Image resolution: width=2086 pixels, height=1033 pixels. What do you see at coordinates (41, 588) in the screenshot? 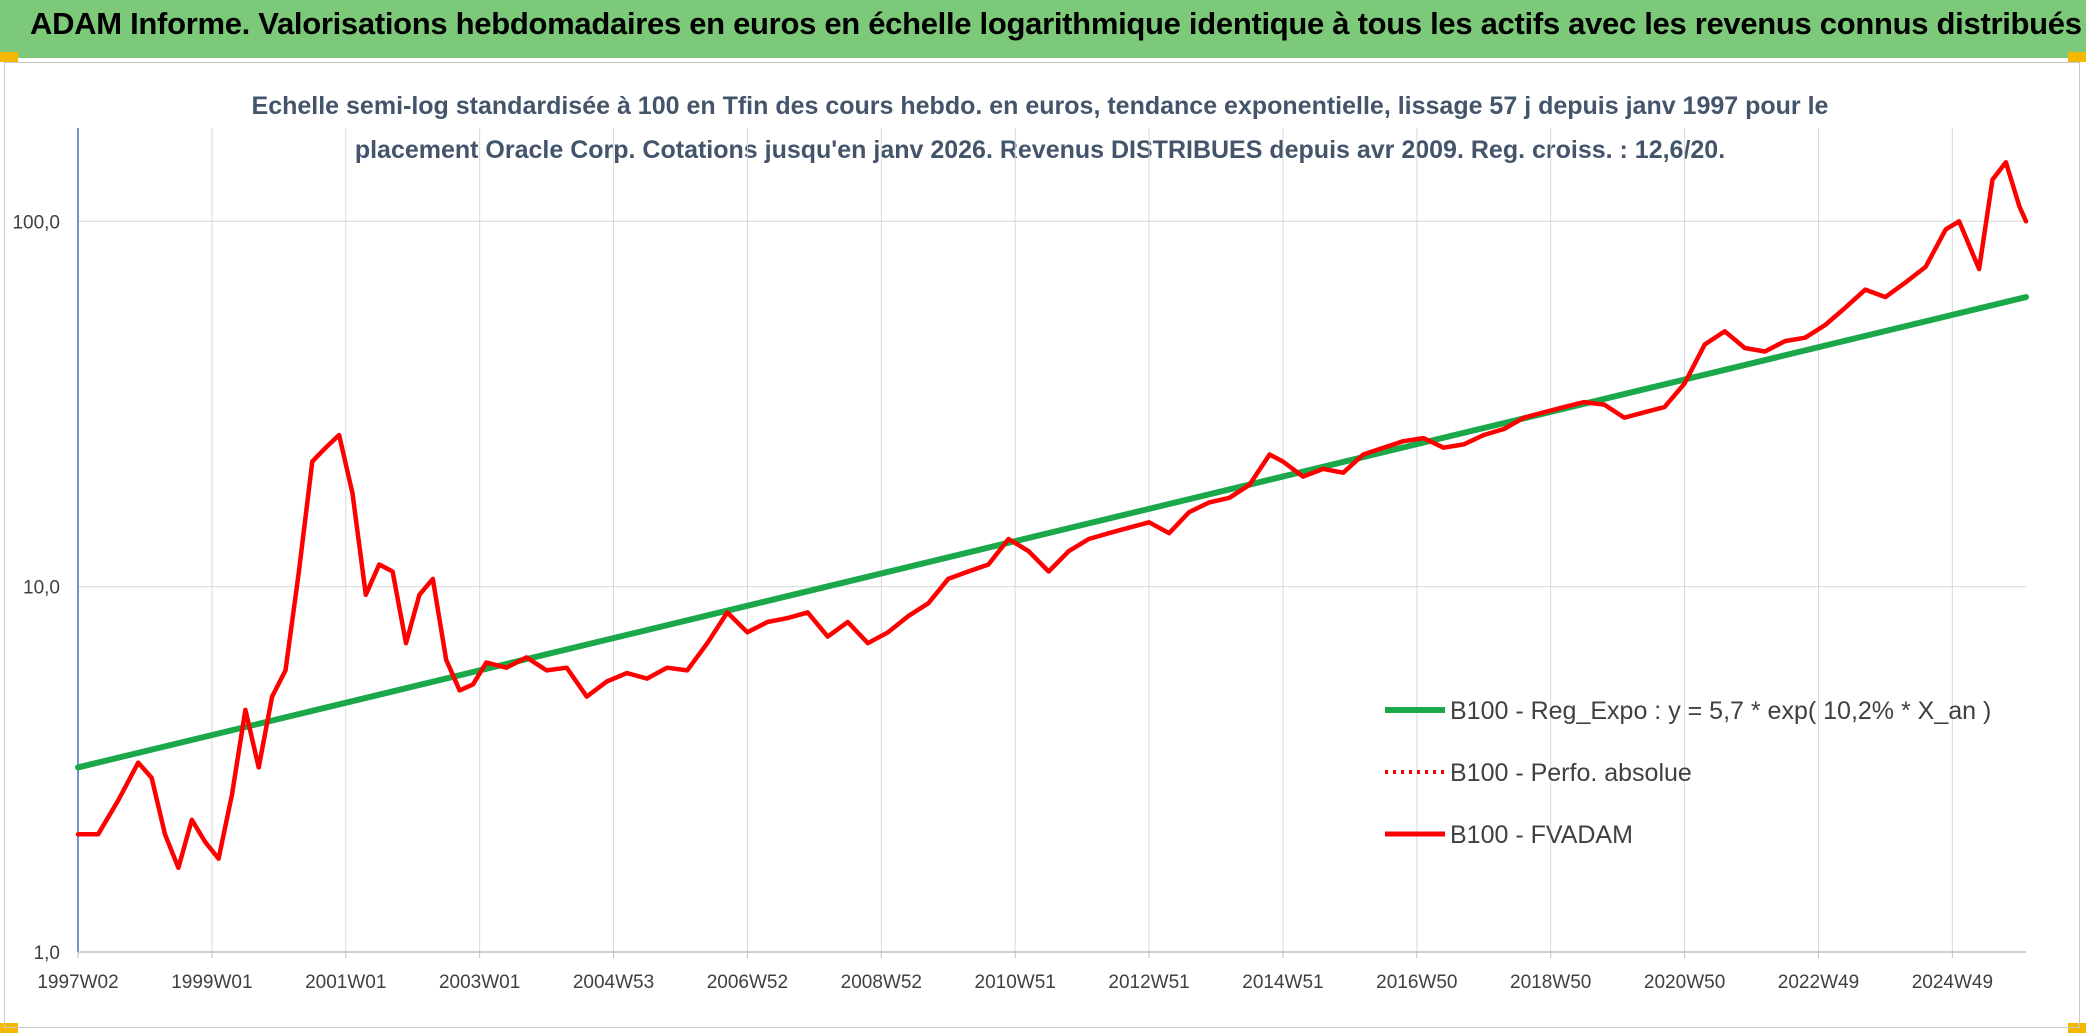
I see `y-tick-label: 10,0` at bounding box center [41, 588].